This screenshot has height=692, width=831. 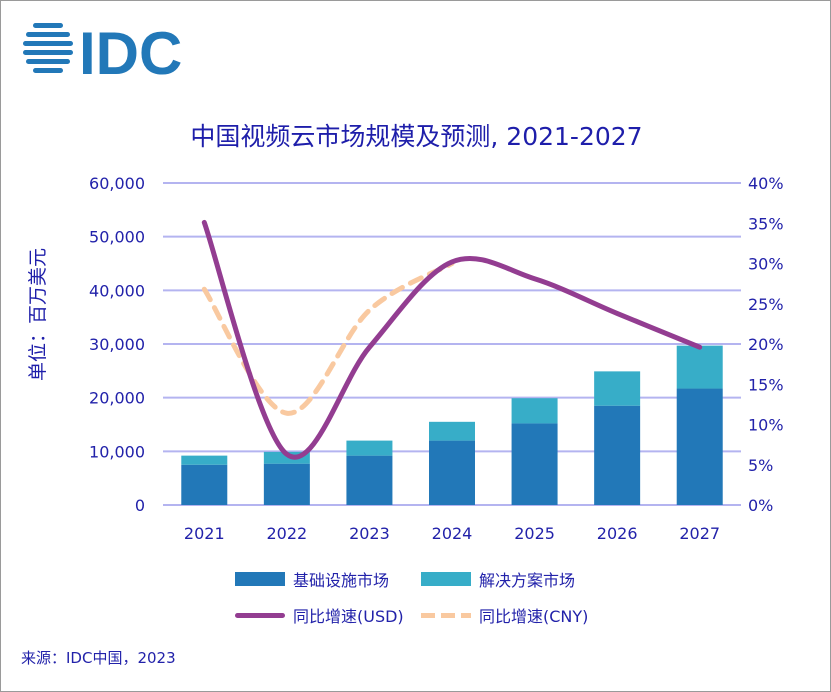 I want to click on x-tick-label: 2024, so click(x=452, y=533).